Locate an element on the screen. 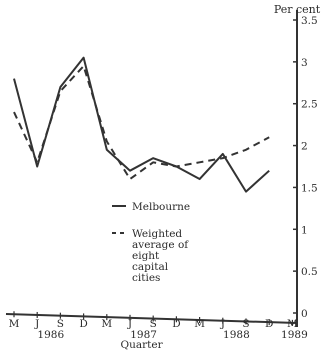  legend-label-melbourne: Melbourne is located at coordinates (161, 207).